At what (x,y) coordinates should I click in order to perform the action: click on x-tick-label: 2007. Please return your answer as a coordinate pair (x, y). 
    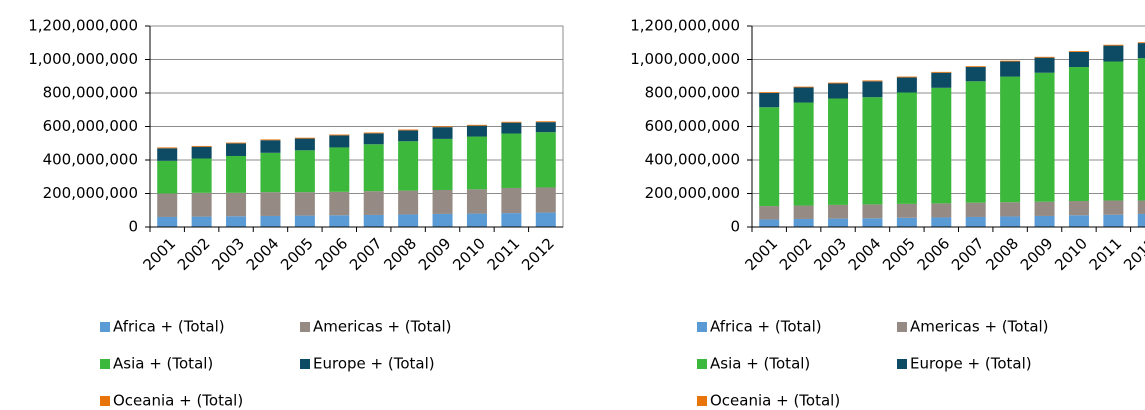
    Looking at the image, I should click on (366, 254).